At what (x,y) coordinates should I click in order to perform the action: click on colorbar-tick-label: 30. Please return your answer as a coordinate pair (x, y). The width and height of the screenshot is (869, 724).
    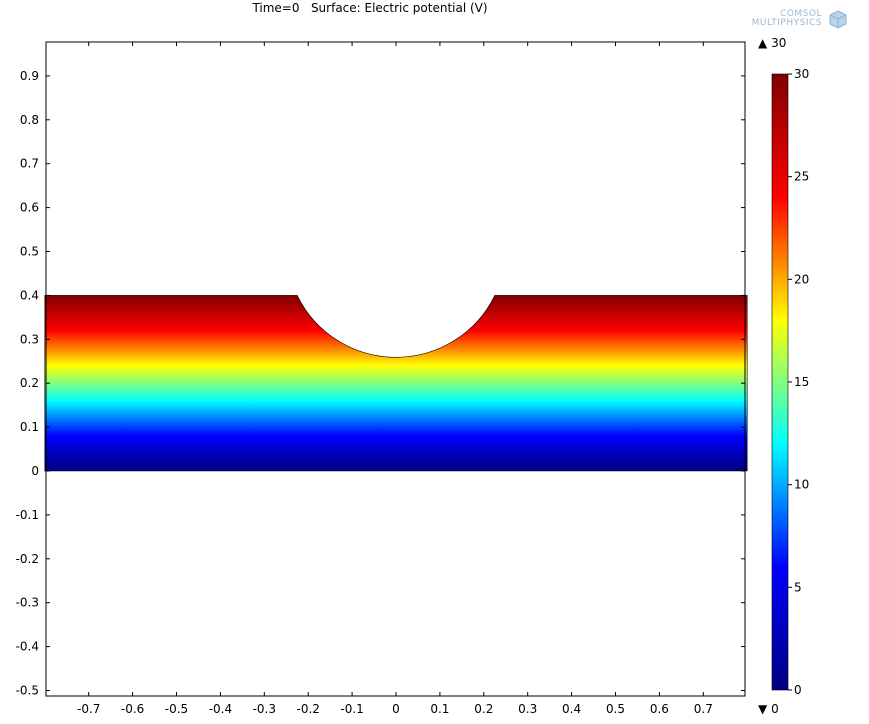
    Looking at the image, I should click on (801, 74).